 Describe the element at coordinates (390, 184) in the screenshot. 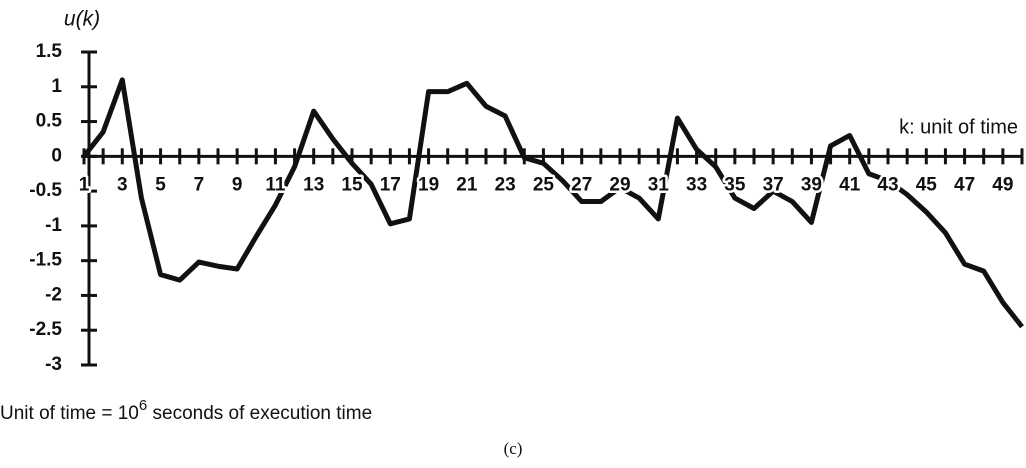

I see `x-tick-label: 17` at that location.